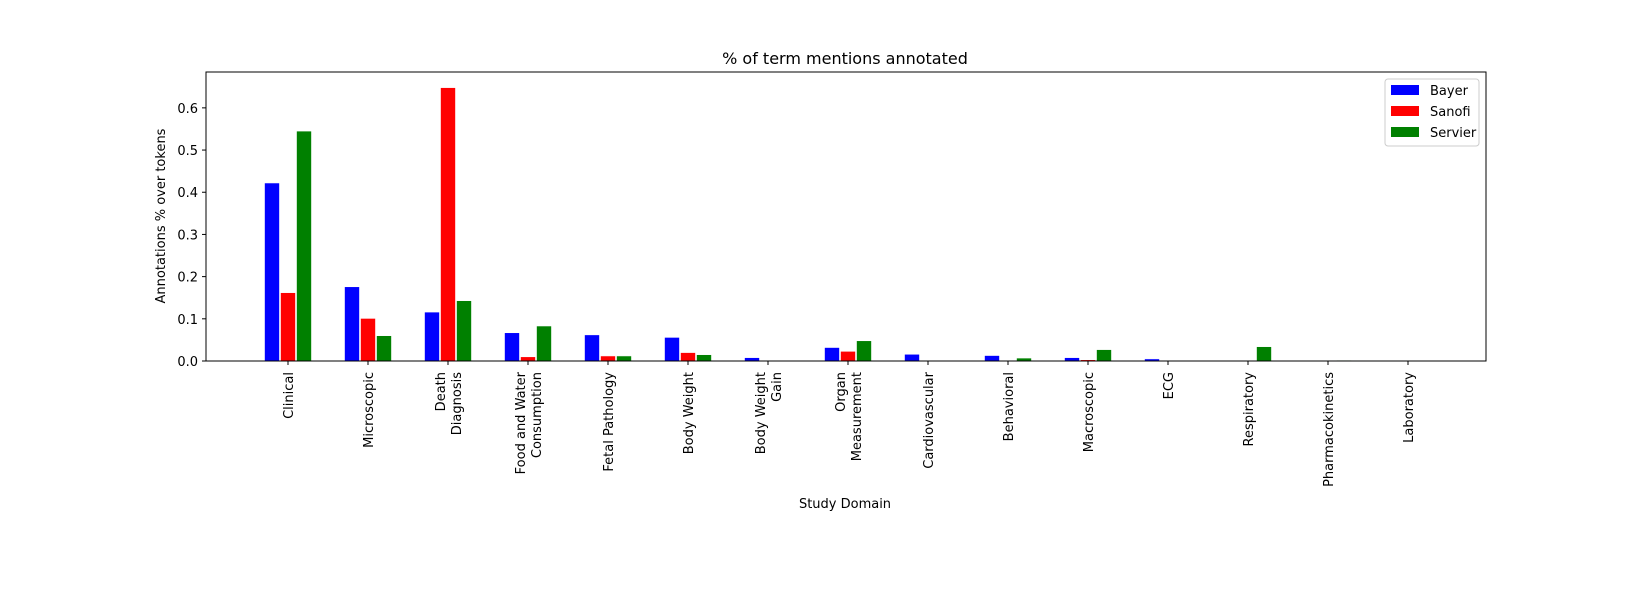 The image size is (1650, 600). I want to click on legend-label-sanofi: Sanofi, so click(1450, 112).